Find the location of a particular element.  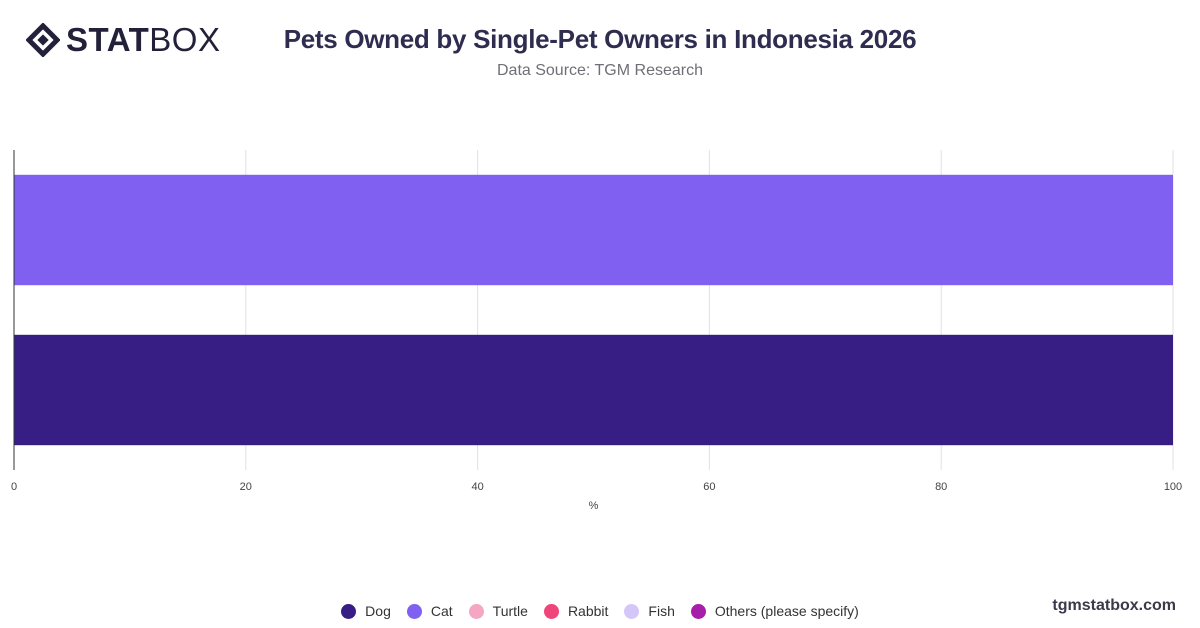

legend-item-turtle: Turtle is located at coordinates (498, 611).